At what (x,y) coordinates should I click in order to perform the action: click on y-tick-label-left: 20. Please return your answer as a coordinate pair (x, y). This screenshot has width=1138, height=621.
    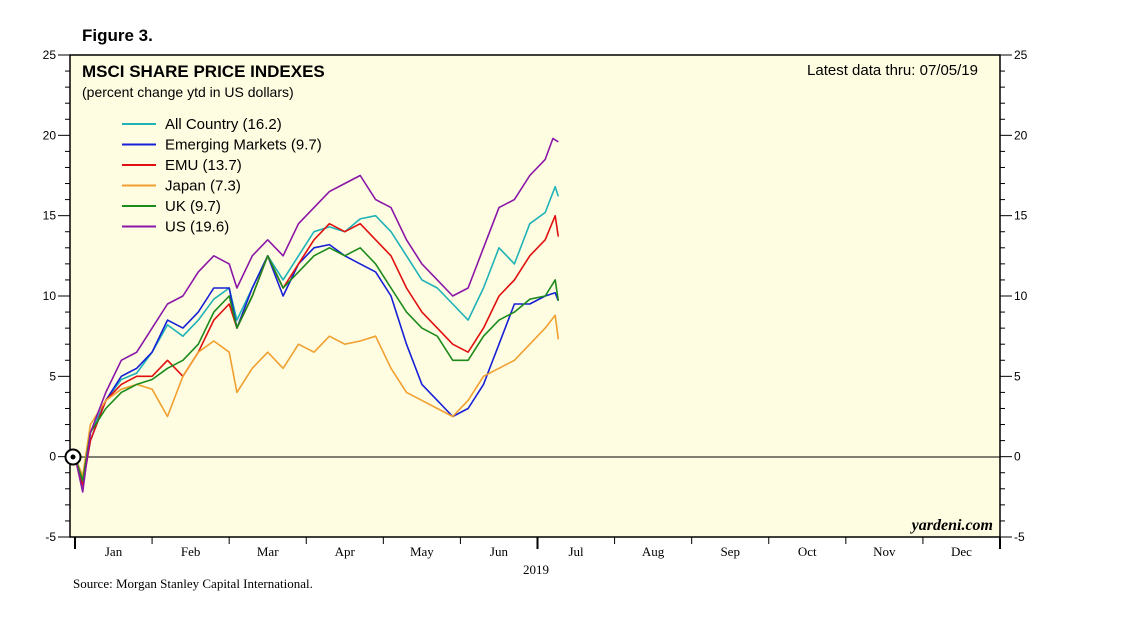
    Looking at the image, I should click on (50, 135).